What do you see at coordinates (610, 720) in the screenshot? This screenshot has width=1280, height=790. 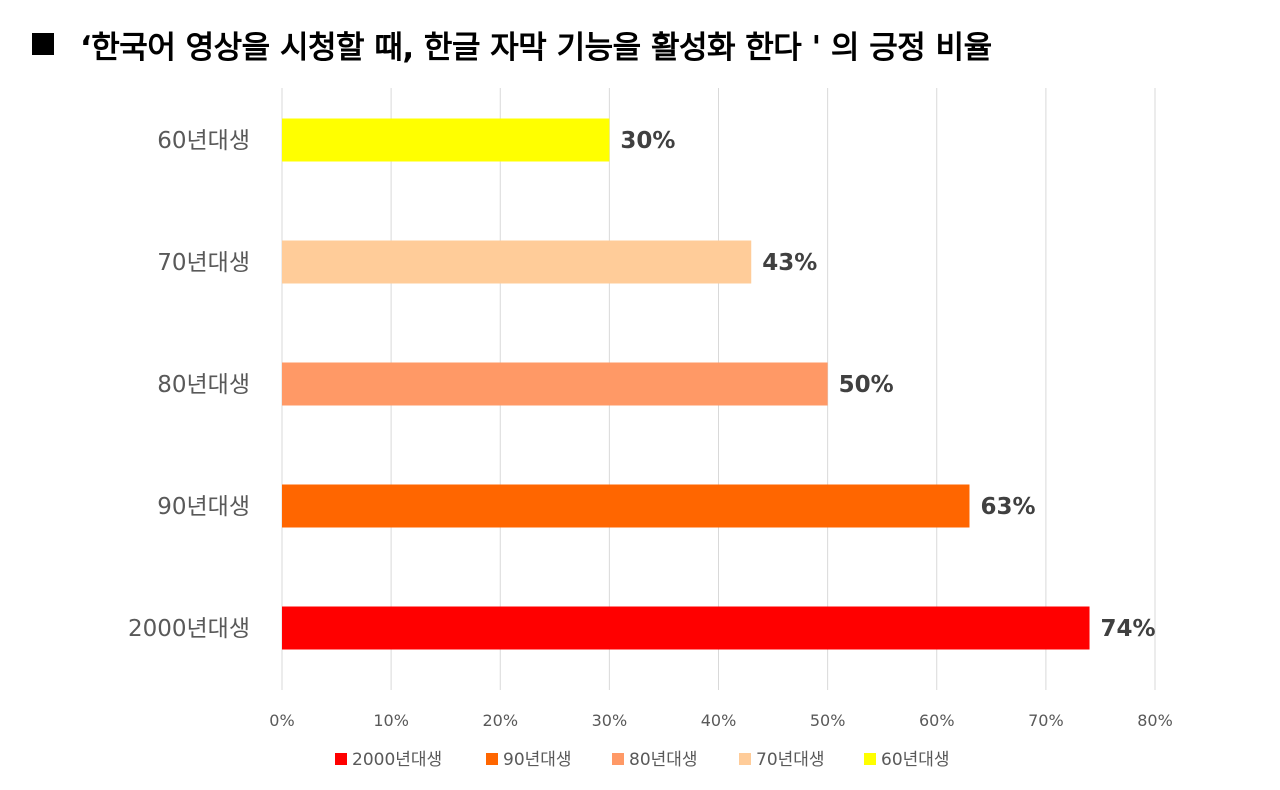 I see `x-tick-label: 30%` at bounding box center [610, 720].